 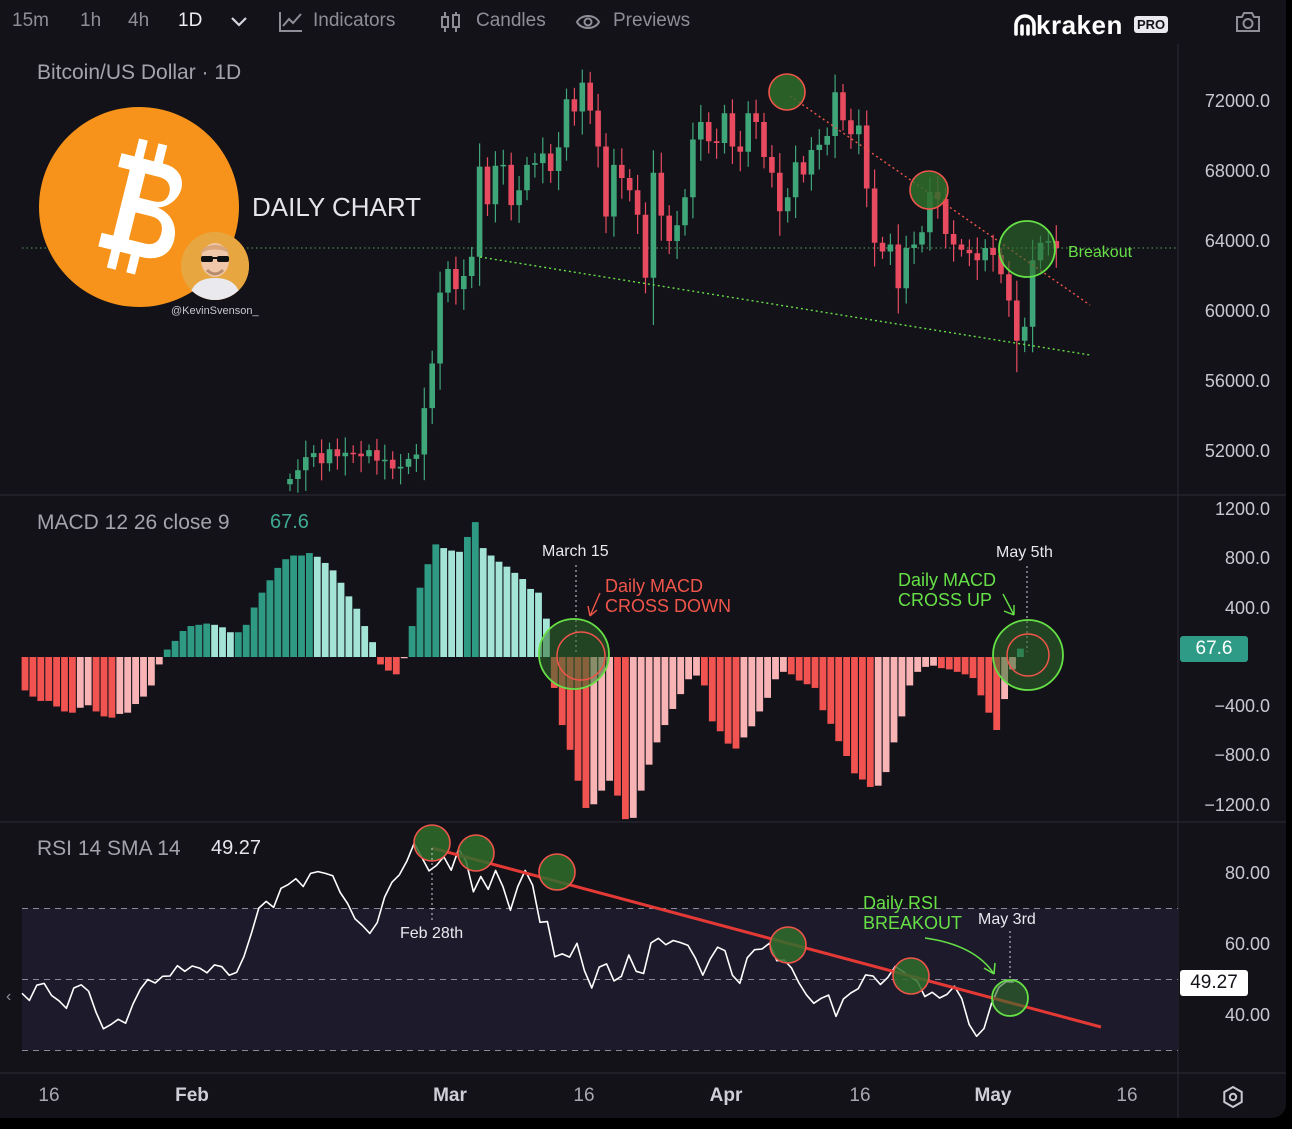 What do you see at coordinates (337, 207) in the screenshot?
I see `daily-chart-caption: DAILY CHART` at bounding box center [337, 207].